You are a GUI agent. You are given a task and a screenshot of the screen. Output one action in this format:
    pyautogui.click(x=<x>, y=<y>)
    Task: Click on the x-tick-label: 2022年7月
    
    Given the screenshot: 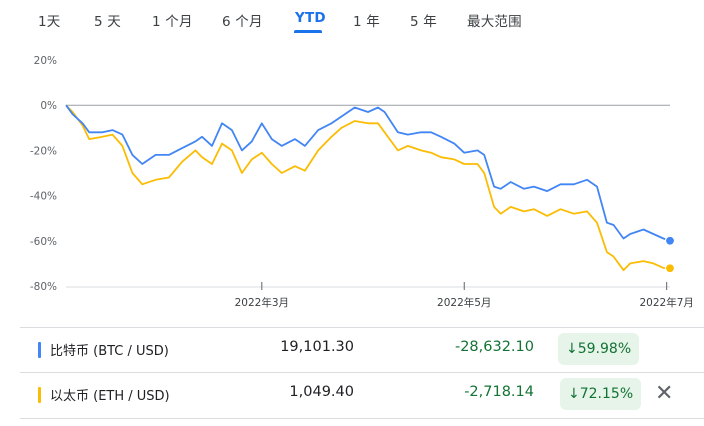 What is the action you would take?
    pyautogui.click(x=666, y=302)
    